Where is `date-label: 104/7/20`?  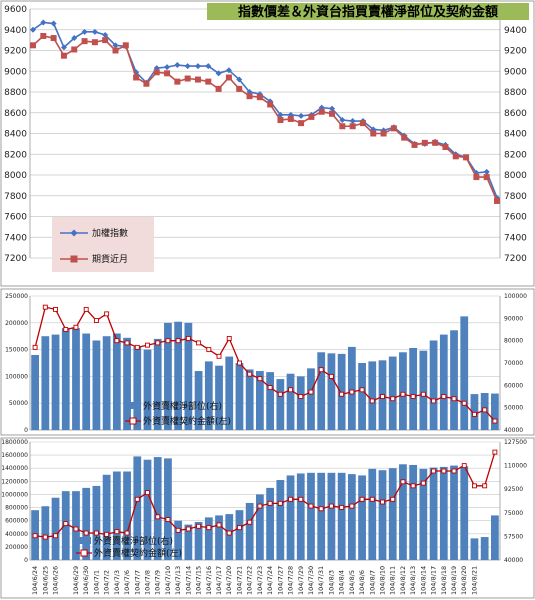 date-label: 104/7/20 is located at coordinates (229, 580).